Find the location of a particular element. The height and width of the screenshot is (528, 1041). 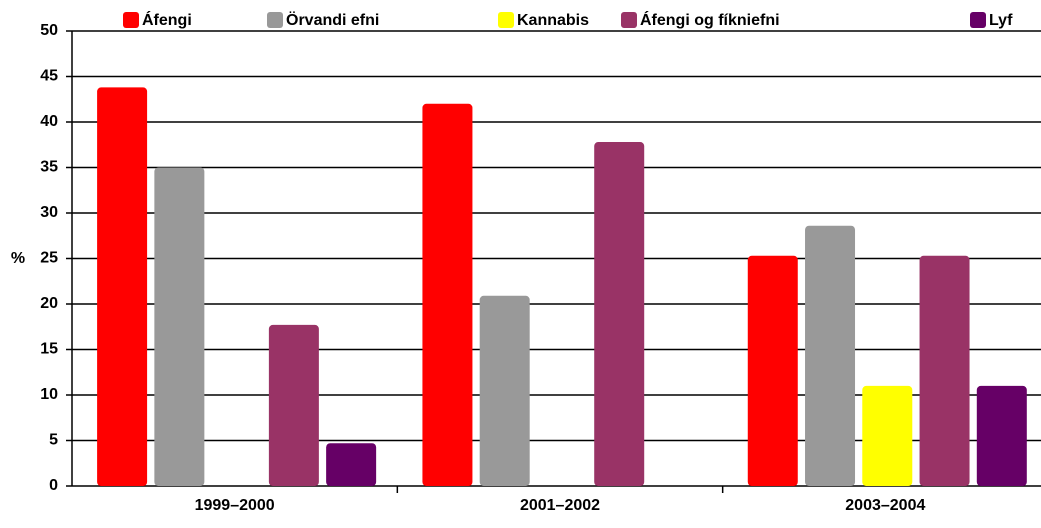

legend-label: Áfengi og fíkniefni is located at coordinates (710, 19).